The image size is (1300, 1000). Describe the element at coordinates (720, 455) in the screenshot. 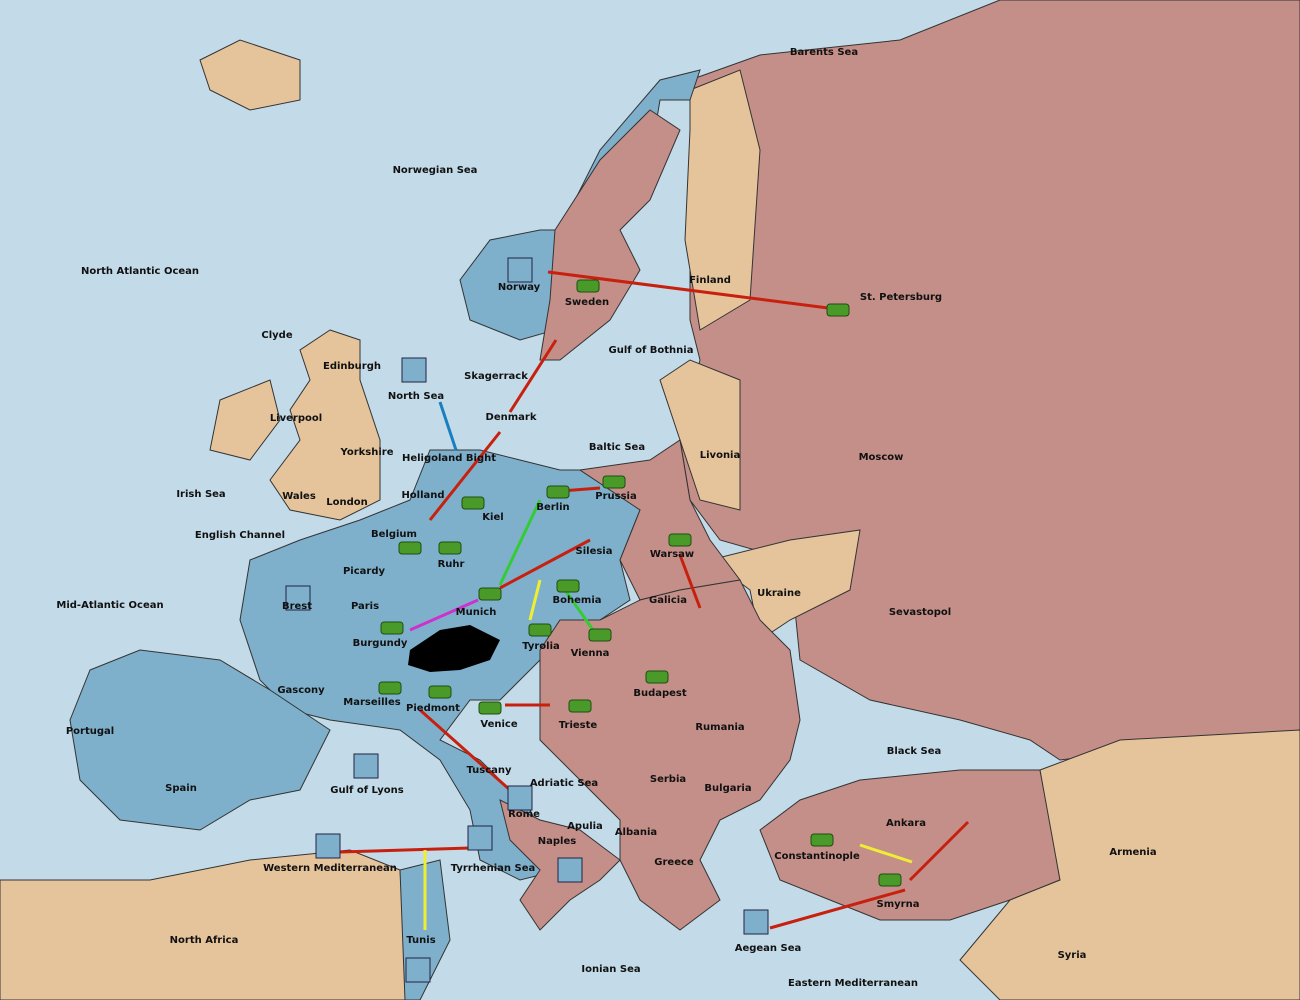

I see `region-label: Livonia` at that location.